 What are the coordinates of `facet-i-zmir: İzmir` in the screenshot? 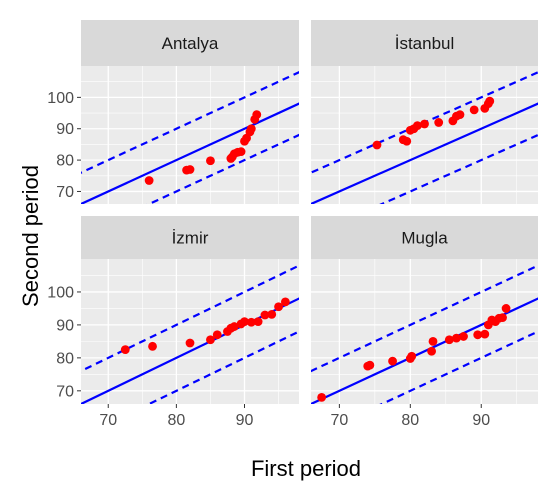 It's located at (190, 310).